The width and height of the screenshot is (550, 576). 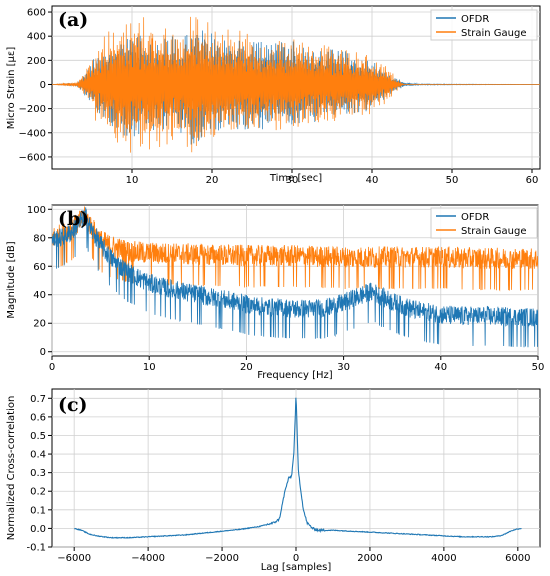 What do you see at coordinates (494, 33) in the screenshot?
I see `panel-a-legend-strain-gauge: Strain Gauge` at bounding box center [494, 33].